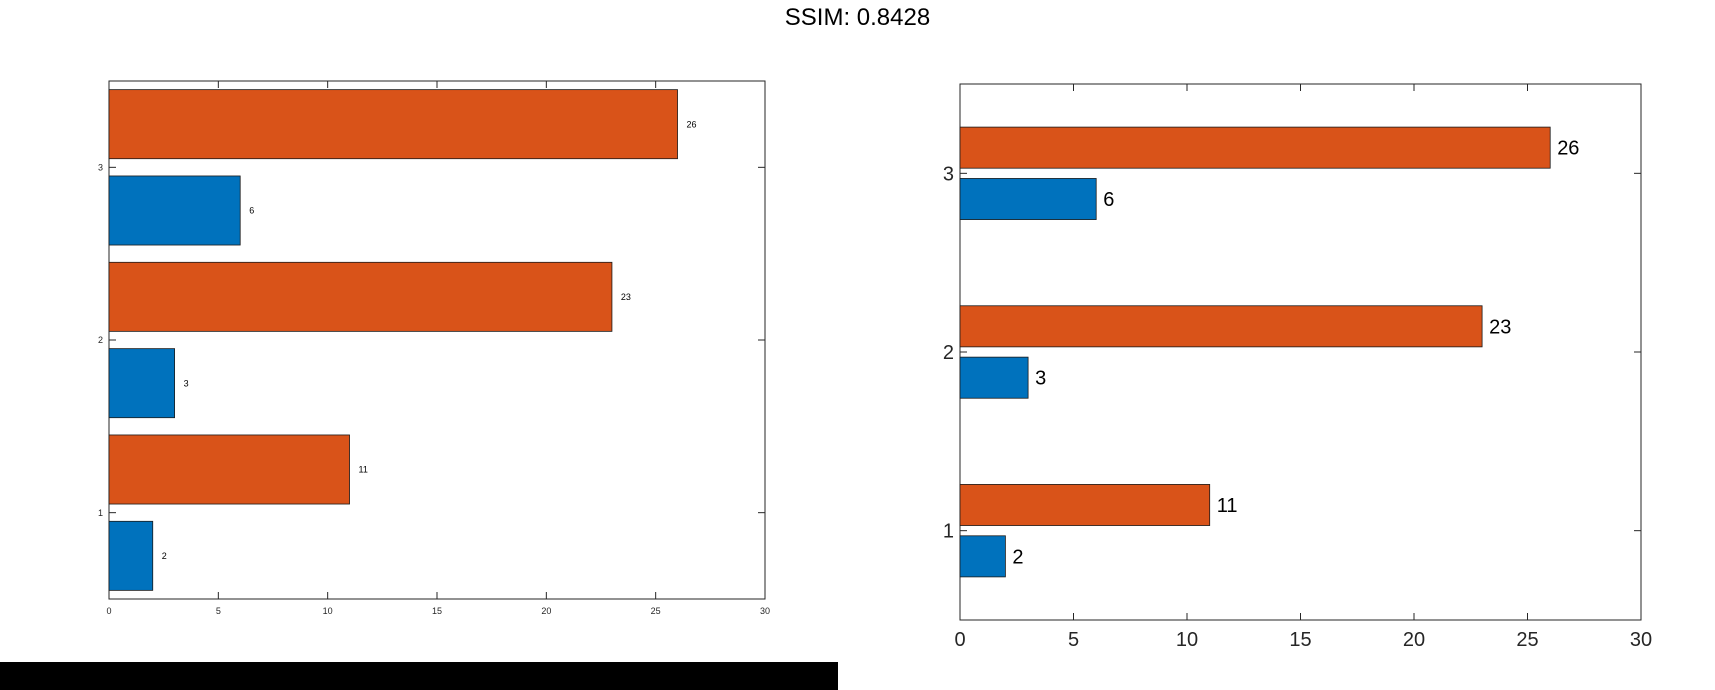  Describe the element at coordinates (857, 17) in the screenshot. I see `page-title: SSIM: 0.8428` at that location.